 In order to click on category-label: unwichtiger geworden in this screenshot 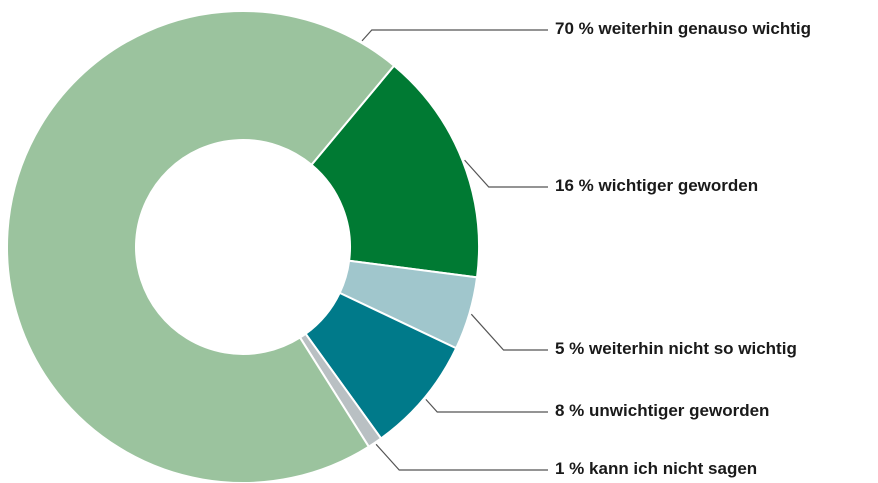, I will do `click(679, 410)`.